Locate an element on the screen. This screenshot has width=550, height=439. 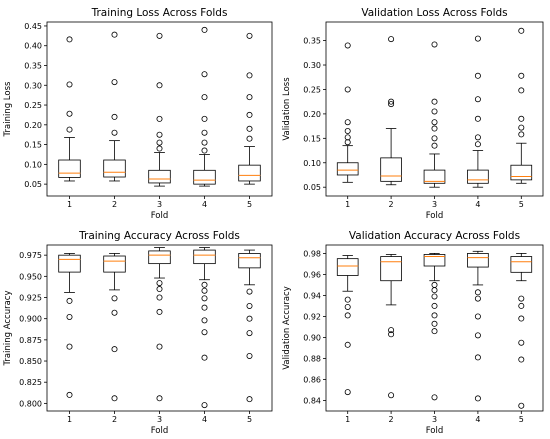
x-tick-label: 5 is located at coordinates (521, 419).